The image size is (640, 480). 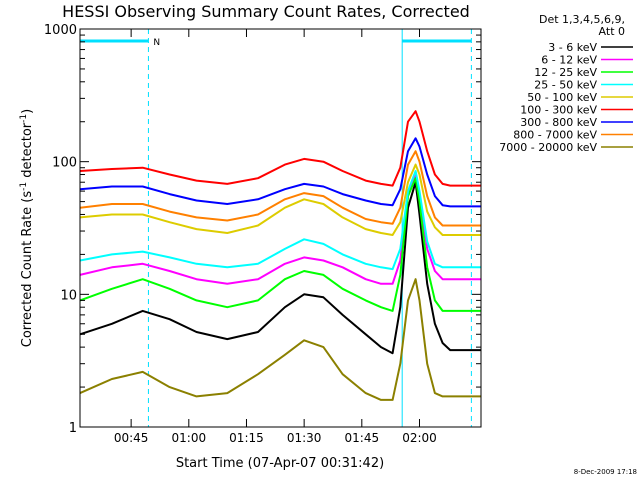 What do you see at coordinates (60, 30) in the screenshot?
I see `y-tick-label: 1000` at bounding box center [60, 30].